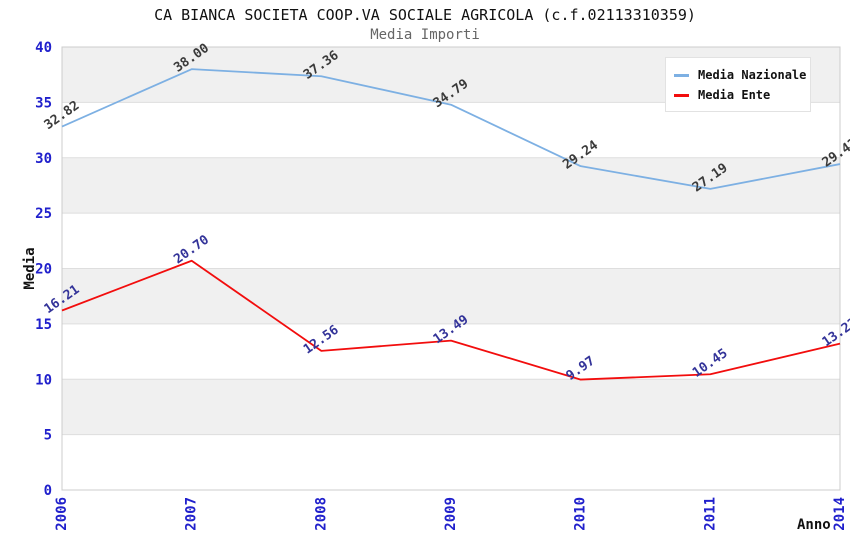 The image size is (850, 550). I want to click on y-axis-tick-label: 20, so click(43, 270).